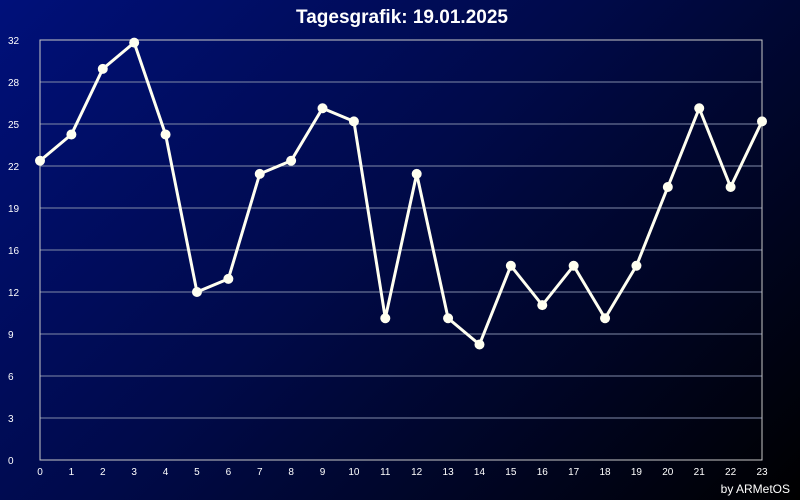 Image resolution: width=800 pixels, height=500 pixels. What do you see at coordinates (402, 17) in the screenshot?
I see `chart-title: Tagesgrafik: 19.01.2025` at bounding box center [402, 17].